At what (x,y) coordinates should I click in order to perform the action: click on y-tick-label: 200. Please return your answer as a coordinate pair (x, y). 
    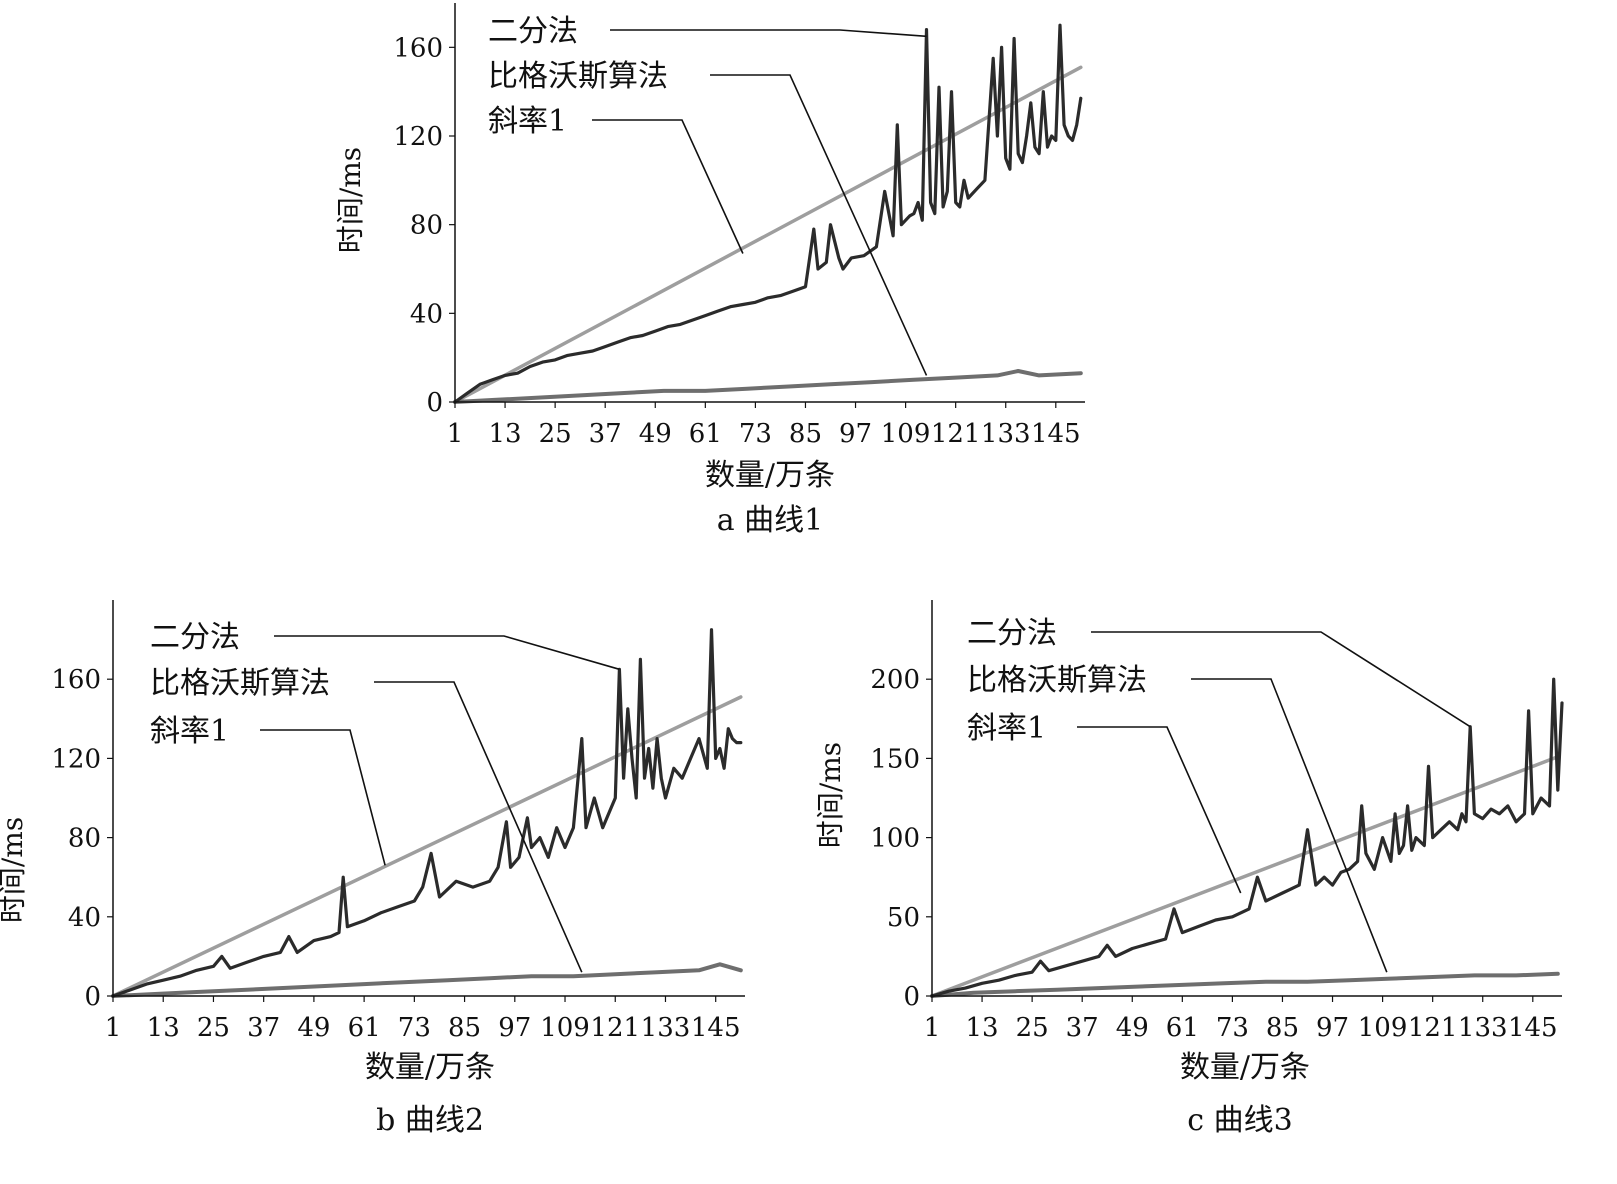
    Looking at the image, I should click on (895, 680).